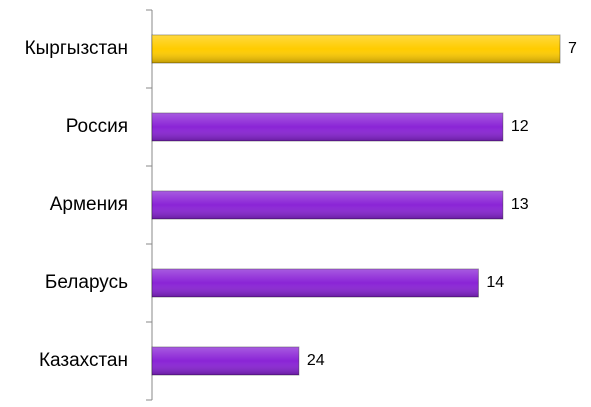 The height and width of the screenshot is (407, 591). I want to click on value-label: 12, so click(520, 126).